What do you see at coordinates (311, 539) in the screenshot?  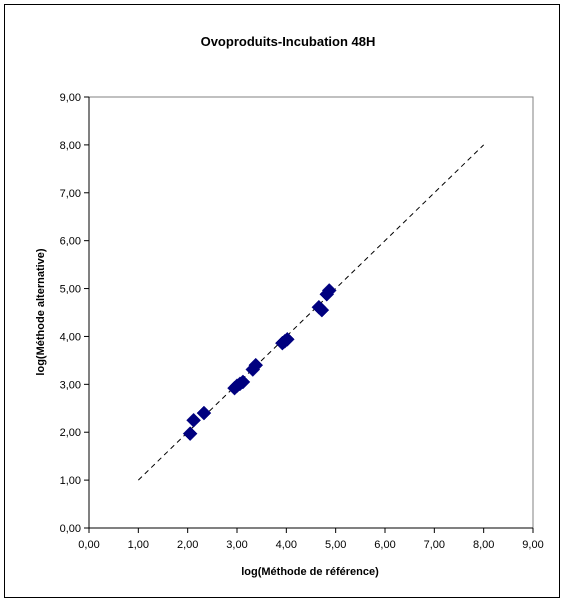 I see `x-axis-ticks: 0,00 1,00 2,00 3,00 4,00 5,00 6,00 7,00 8,00 9,00` at bounding box center [311, 539].